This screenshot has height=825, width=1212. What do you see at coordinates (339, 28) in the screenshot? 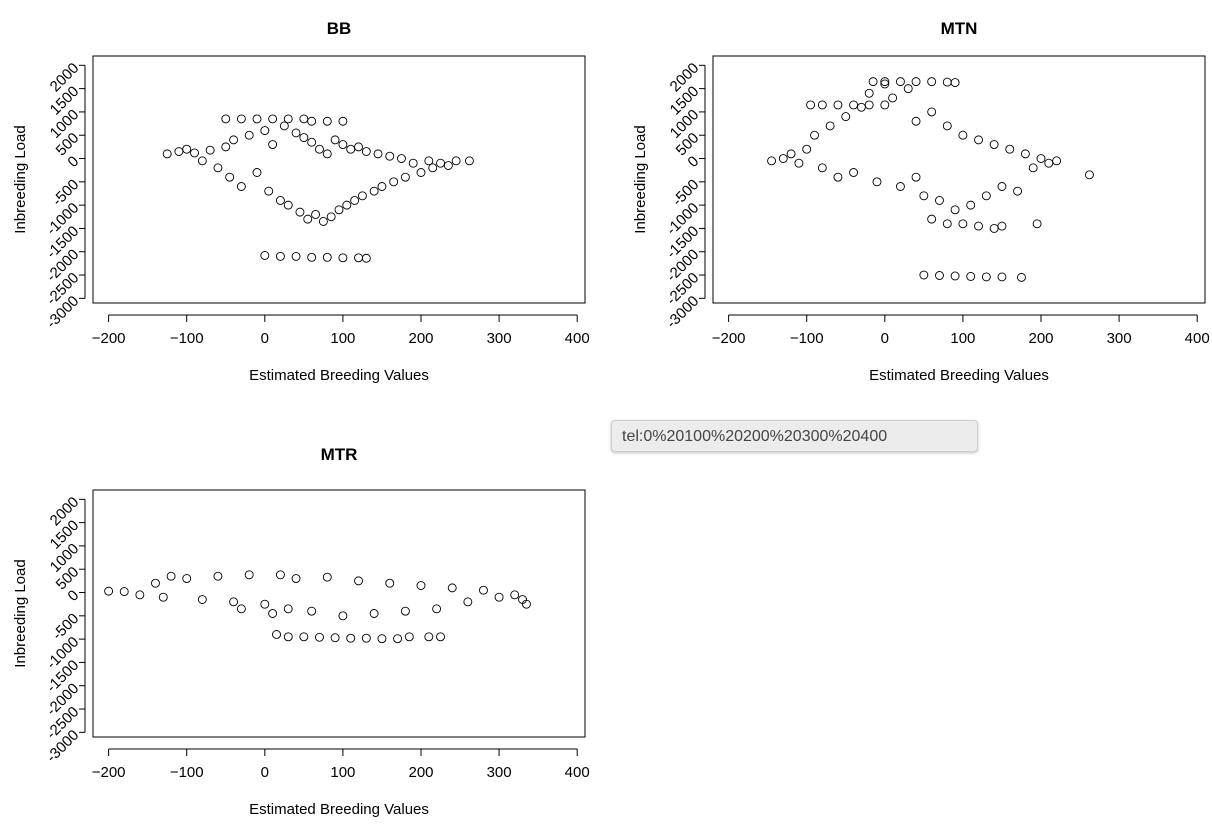
I see `chart-title-bb: BB` at bounding box center [339, 28].